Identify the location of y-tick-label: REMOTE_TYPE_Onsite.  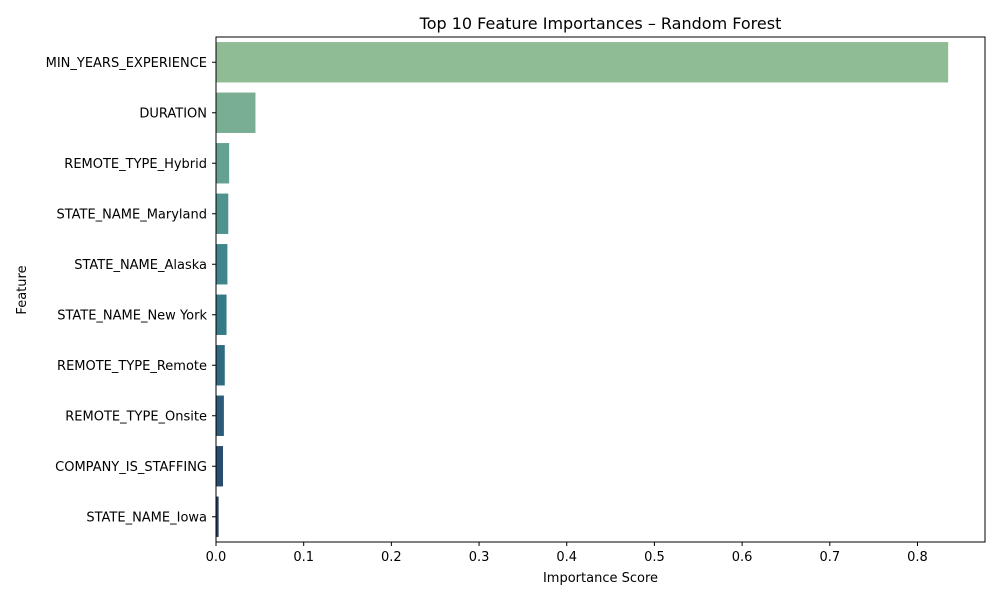
(136, 416).